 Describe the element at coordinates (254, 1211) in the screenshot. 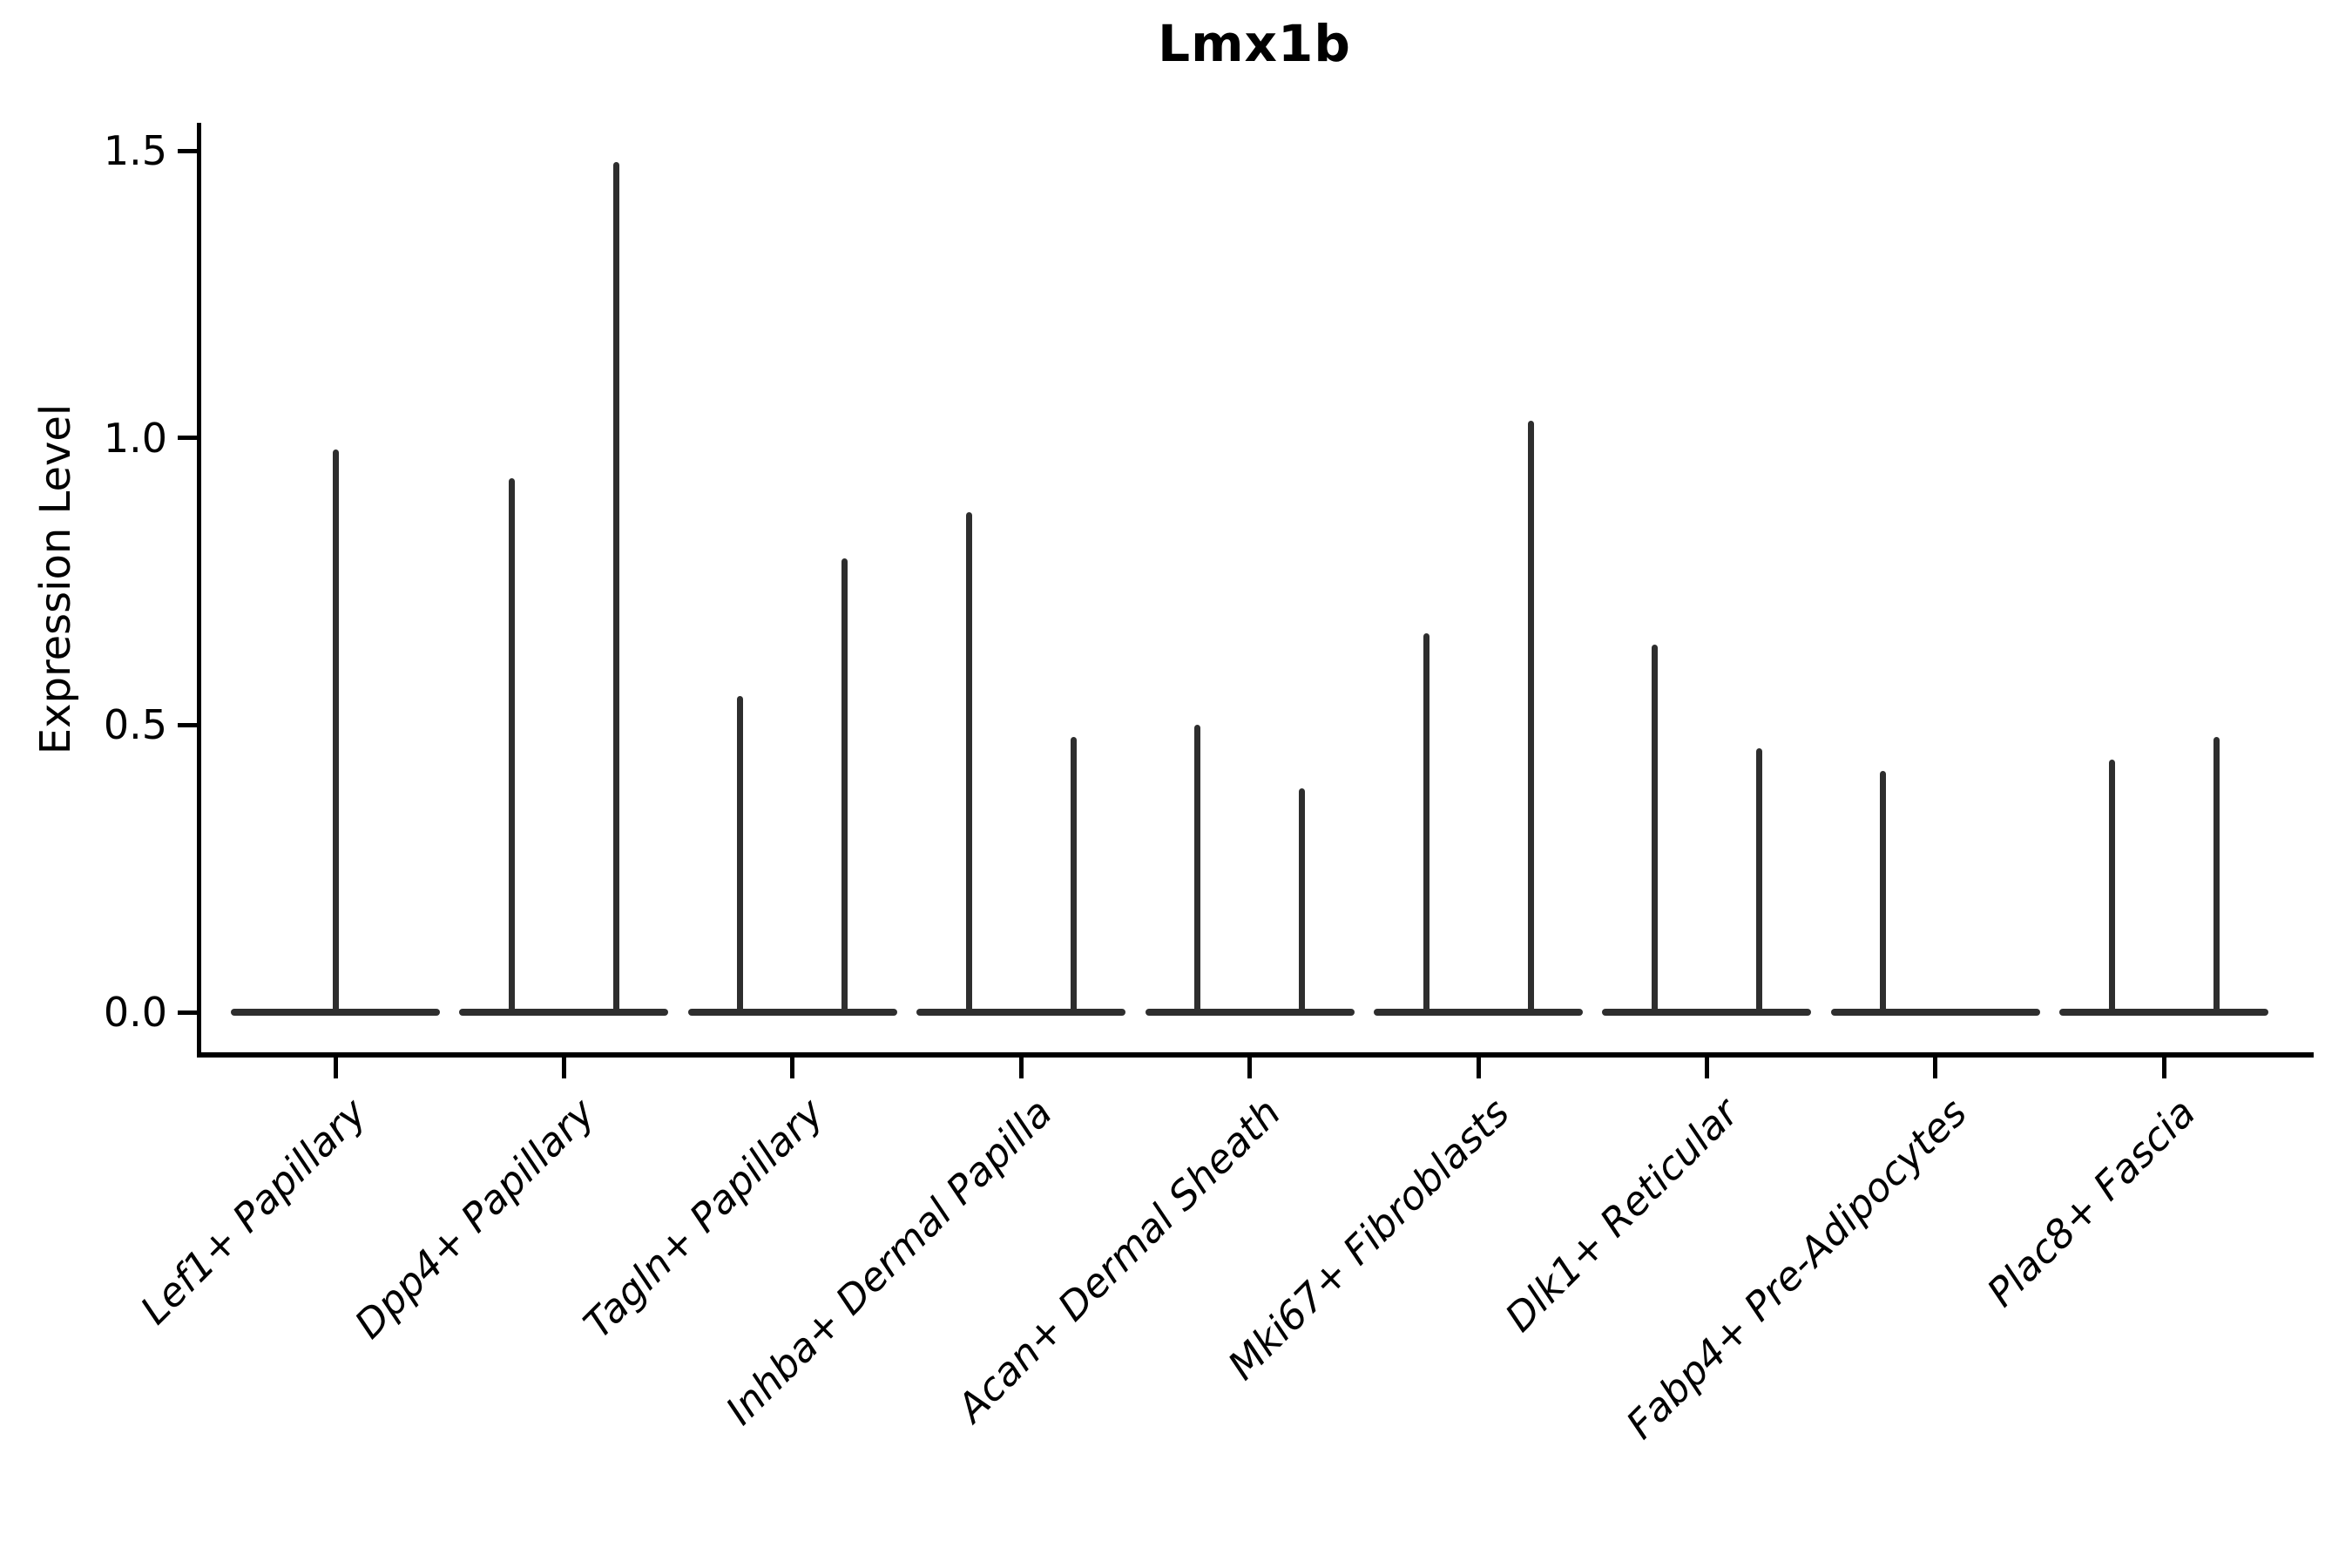

I see `x-tick-label: Lef1+ Papillary` at that location.